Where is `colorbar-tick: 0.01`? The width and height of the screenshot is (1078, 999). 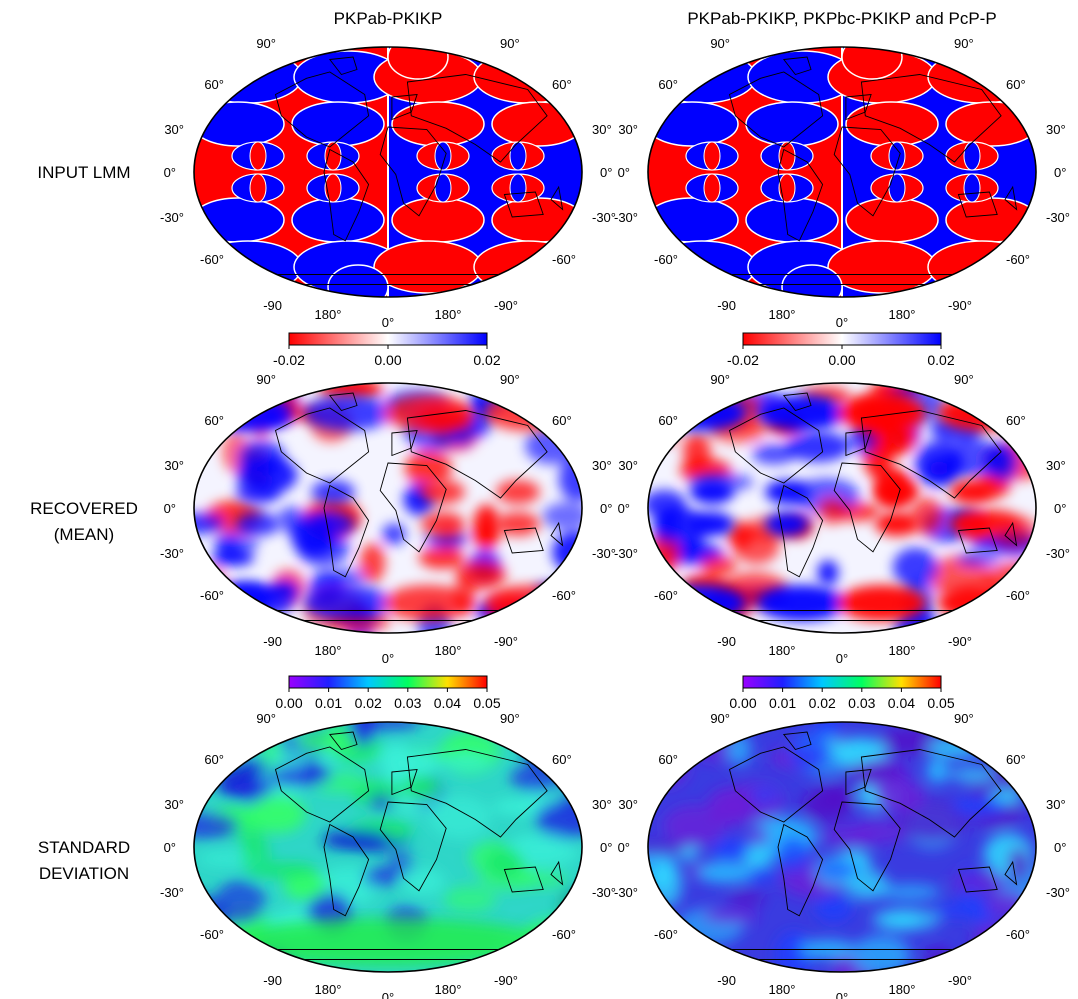
colorbar-tick: 0.01 is located at coordinates (782, 703).